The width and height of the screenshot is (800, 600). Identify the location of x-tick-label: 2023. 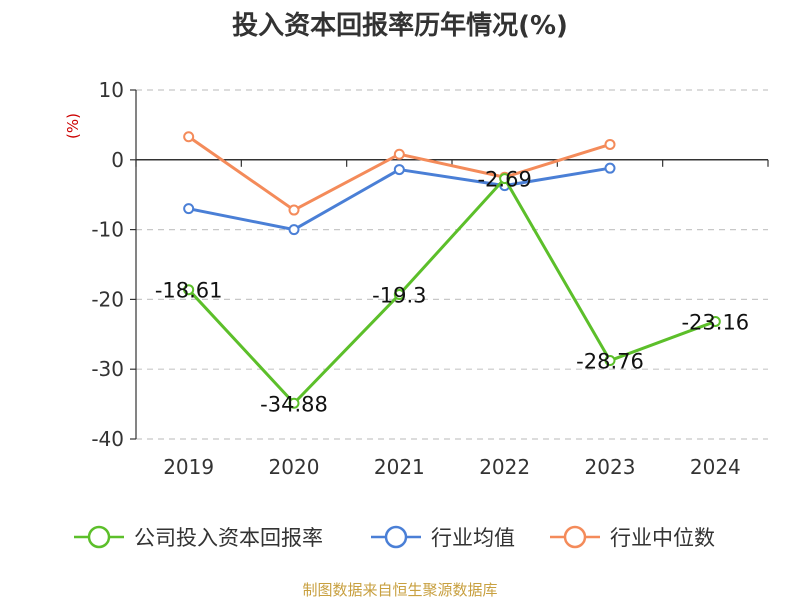
(610, 467).